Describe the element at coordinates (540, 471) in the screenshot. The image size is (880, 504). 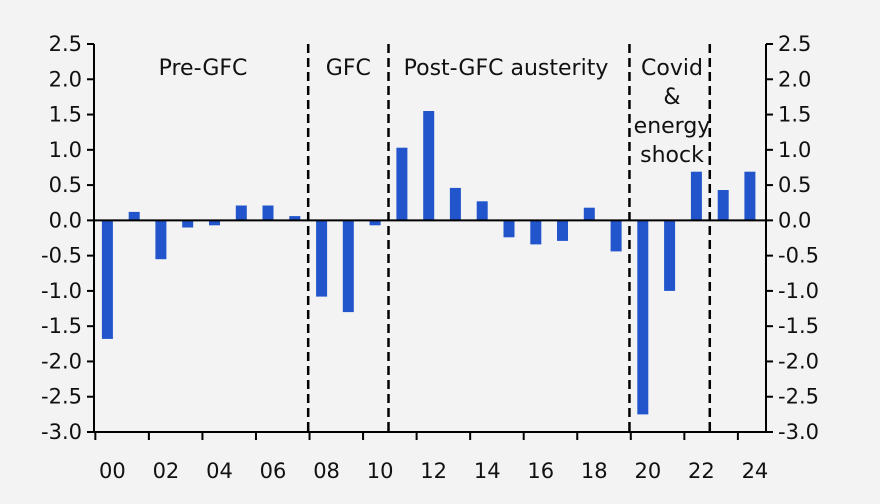
I see `x-tick-label: 16` at that location.